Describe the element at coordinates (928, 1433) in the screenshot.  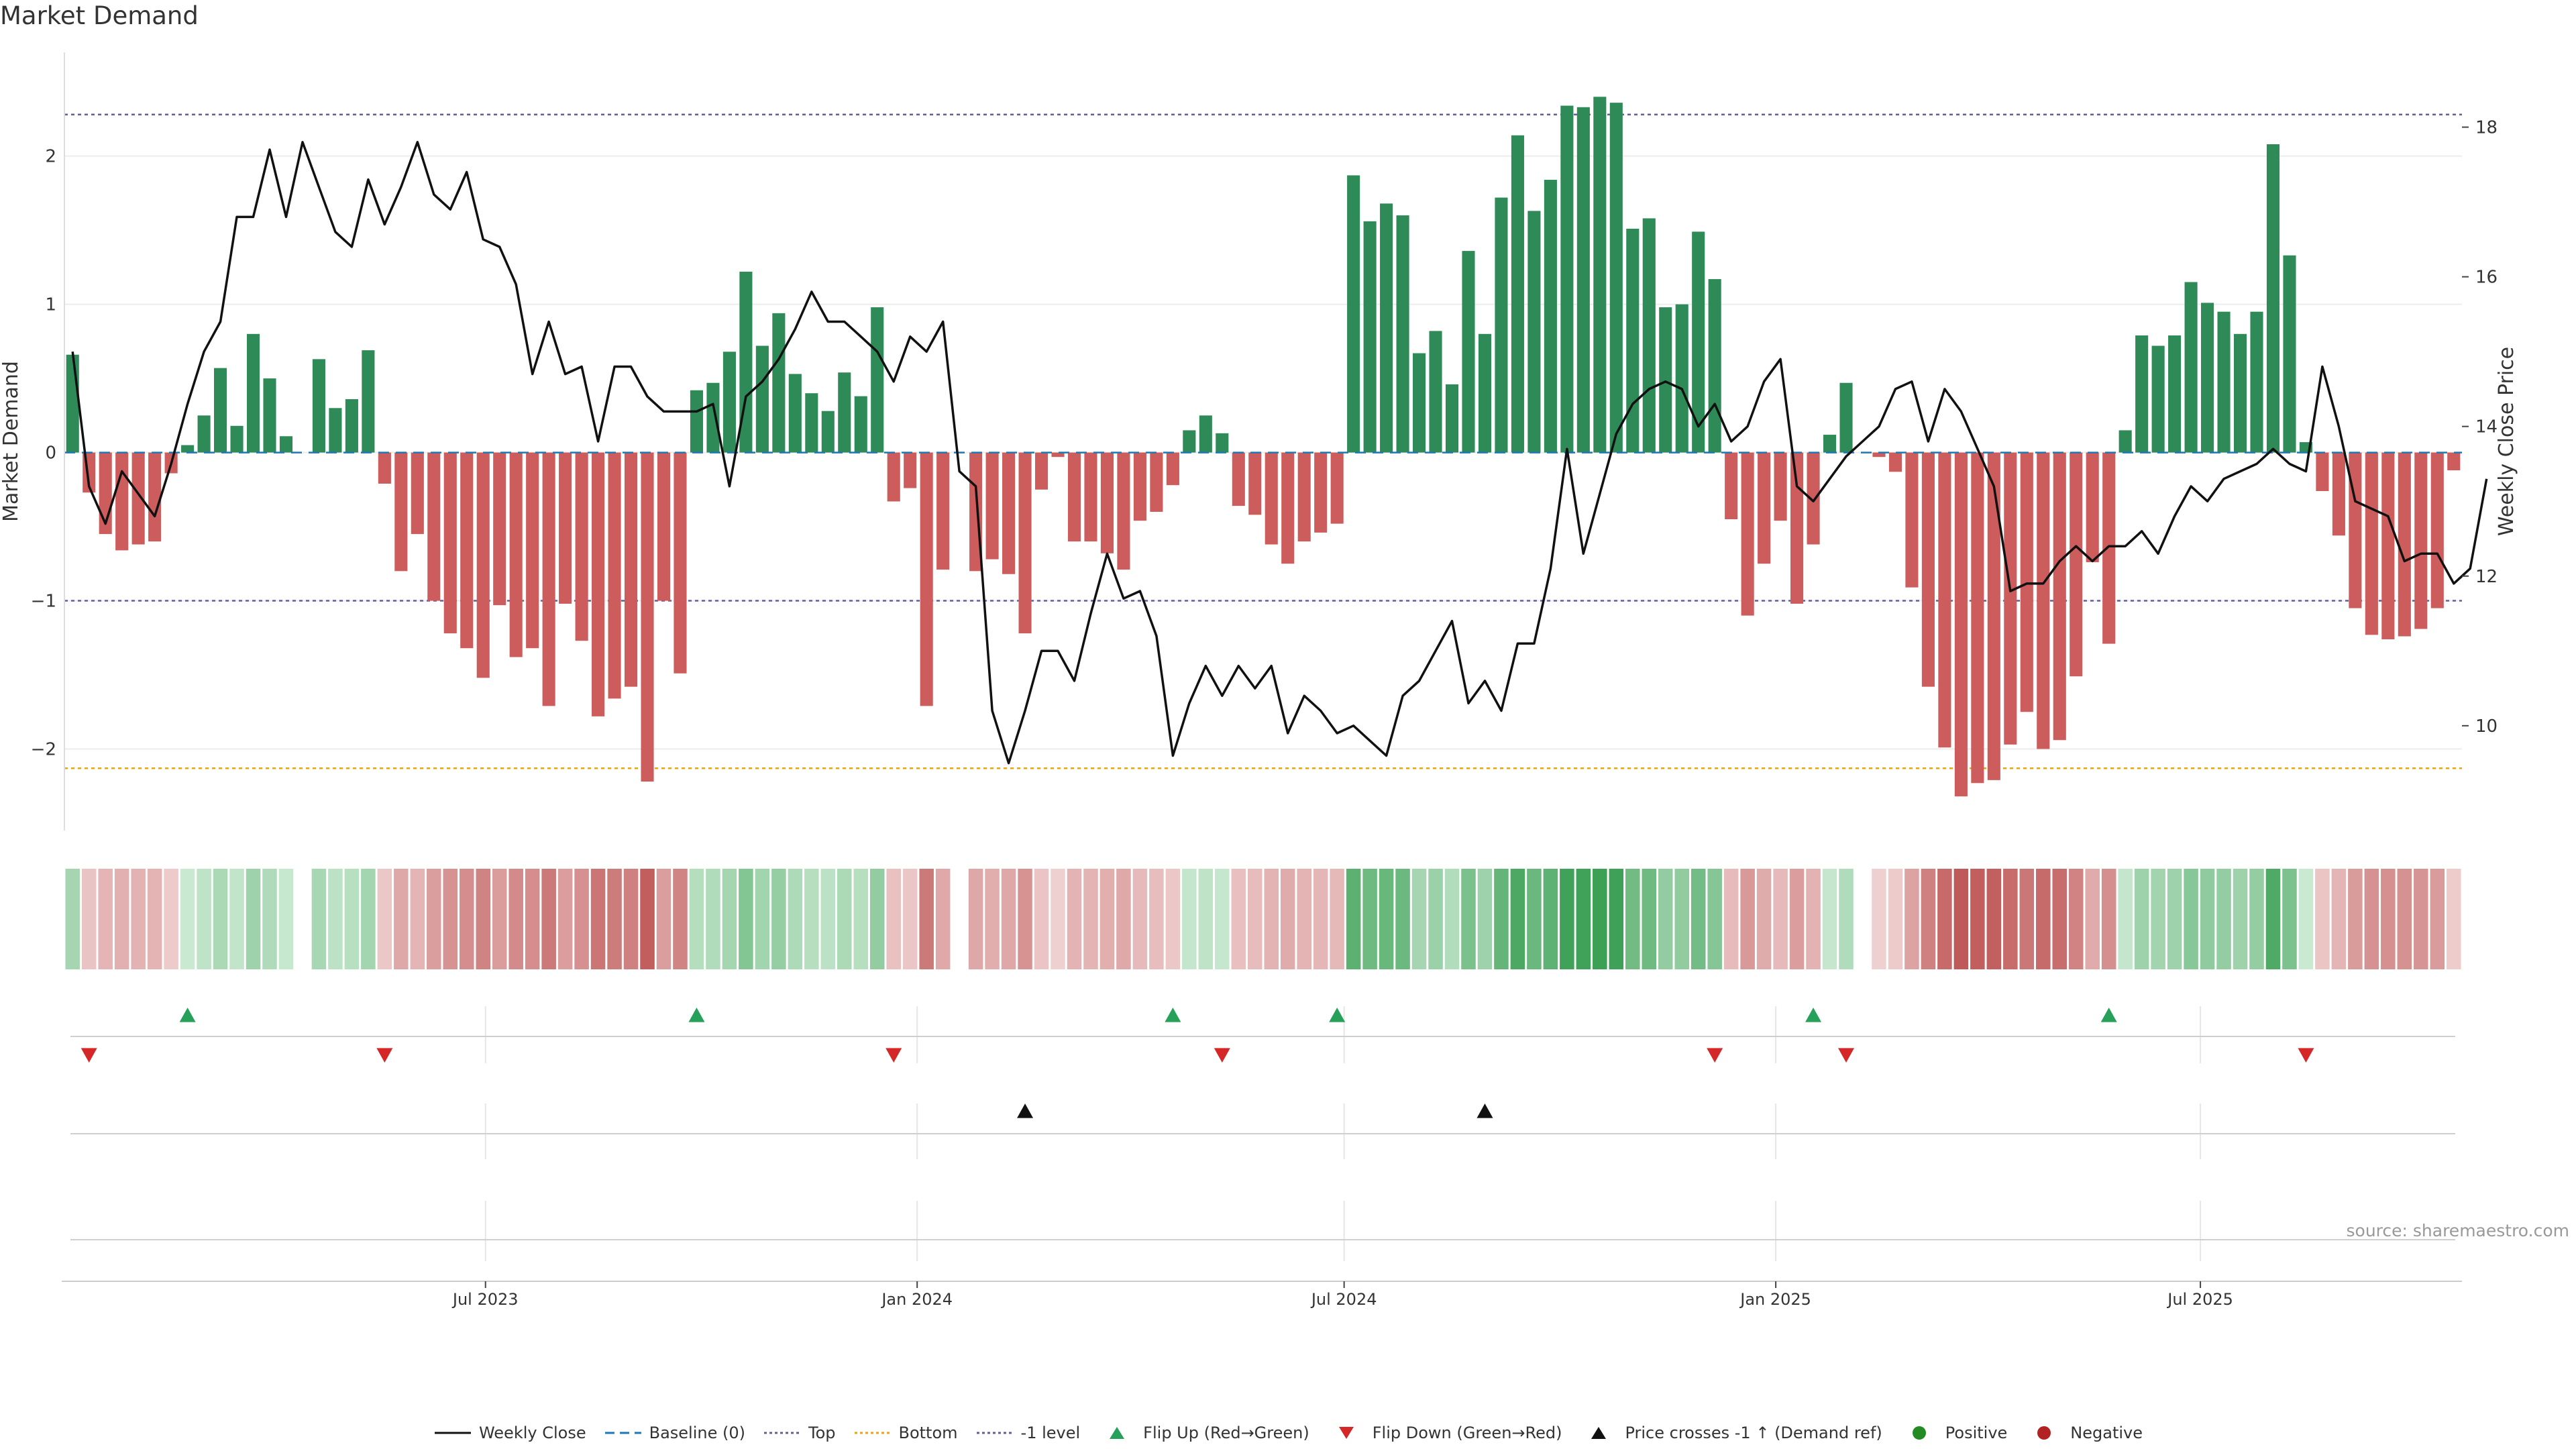
I see `legend-label: Bottom` at that location.